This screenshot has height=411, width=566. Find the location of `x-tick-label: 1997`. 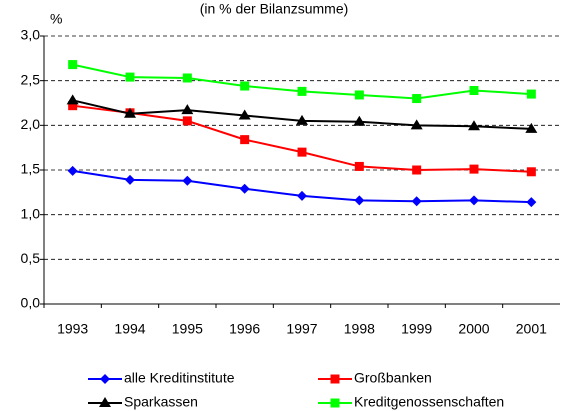

x-tick-label: 1997 is located at coordinates (301, 329).